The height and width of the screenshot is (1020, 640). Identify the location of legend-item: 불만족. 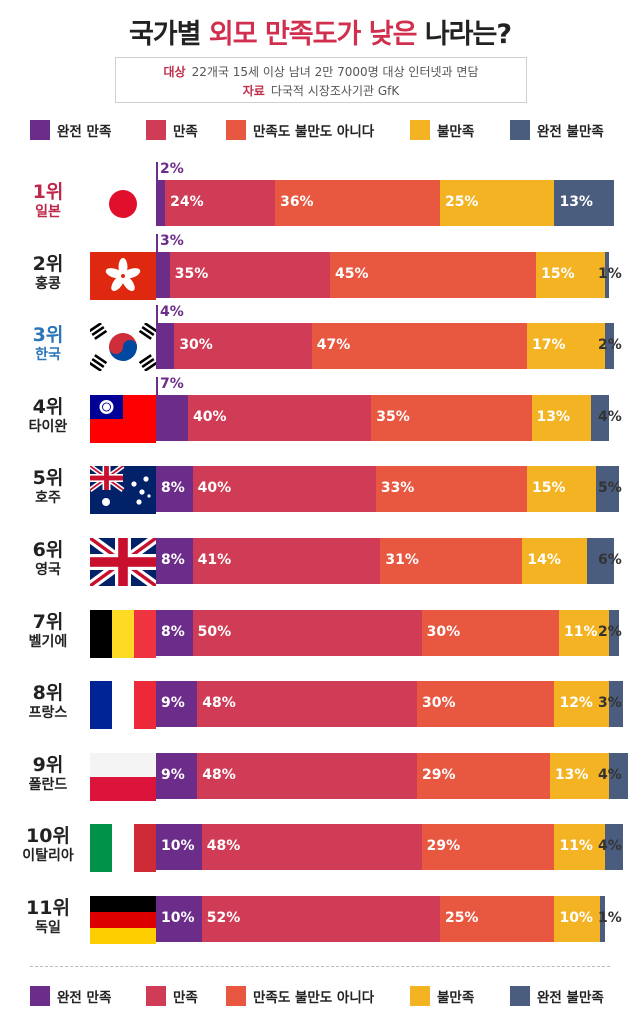
(442, 130).